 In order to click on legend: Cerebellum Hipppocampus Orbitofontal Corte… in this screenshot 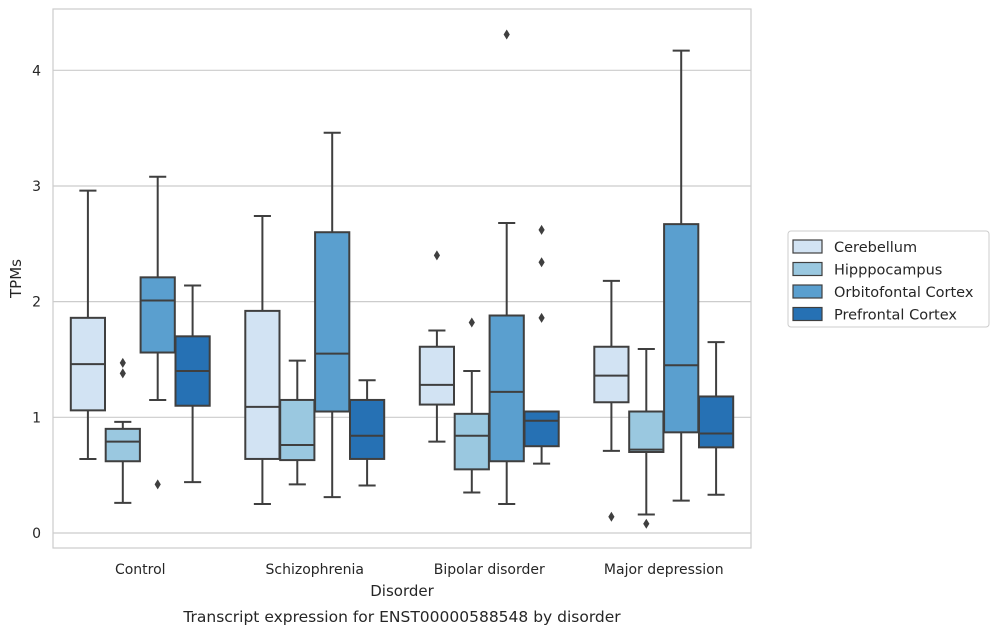, I will do `click(888, 279)`.